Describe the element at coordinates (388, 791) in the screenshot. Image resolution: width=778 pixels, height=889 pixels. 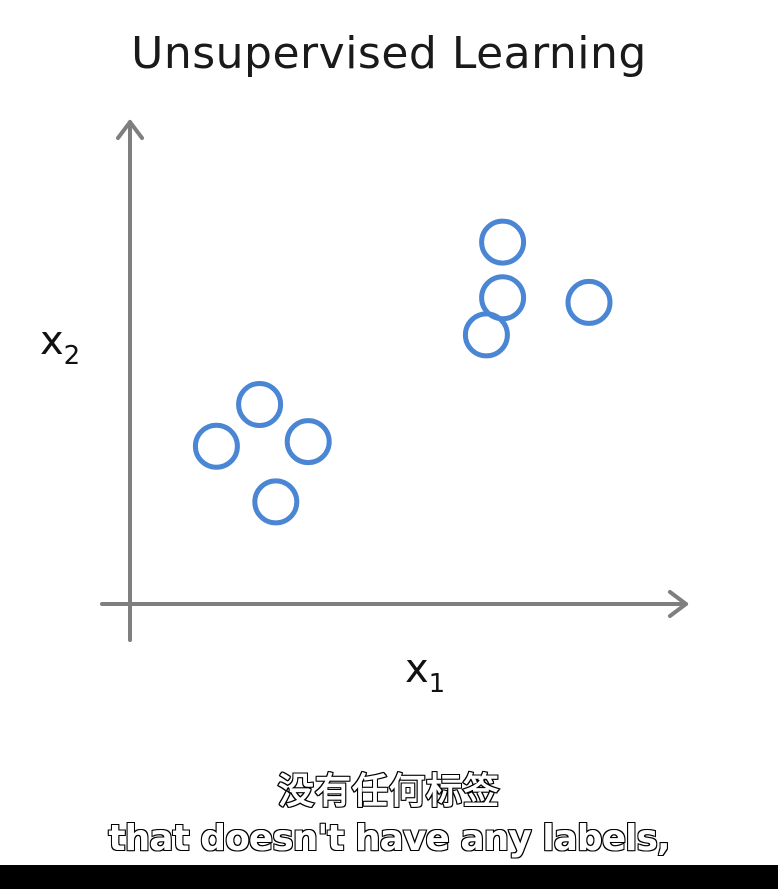
I see `subtitle-chinese: 没有任何标签` at that location.